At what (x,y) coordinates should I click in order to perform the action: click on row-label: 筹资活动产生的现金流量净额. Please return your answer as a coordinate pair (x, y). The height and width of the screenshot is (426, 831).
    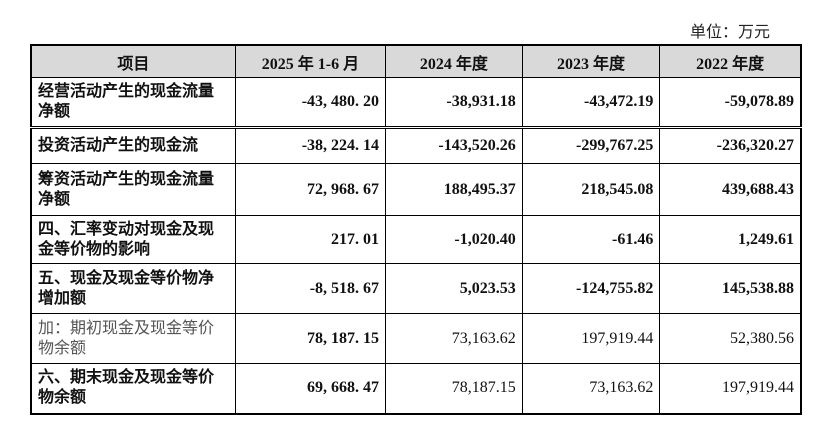
    Looking at the image, I should click on (133, 189).